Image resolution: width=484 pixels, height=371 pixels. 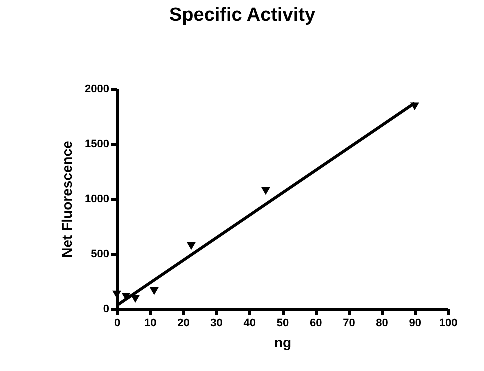 I want to click on x-tick-label: 80, so click(x=382, y=324).